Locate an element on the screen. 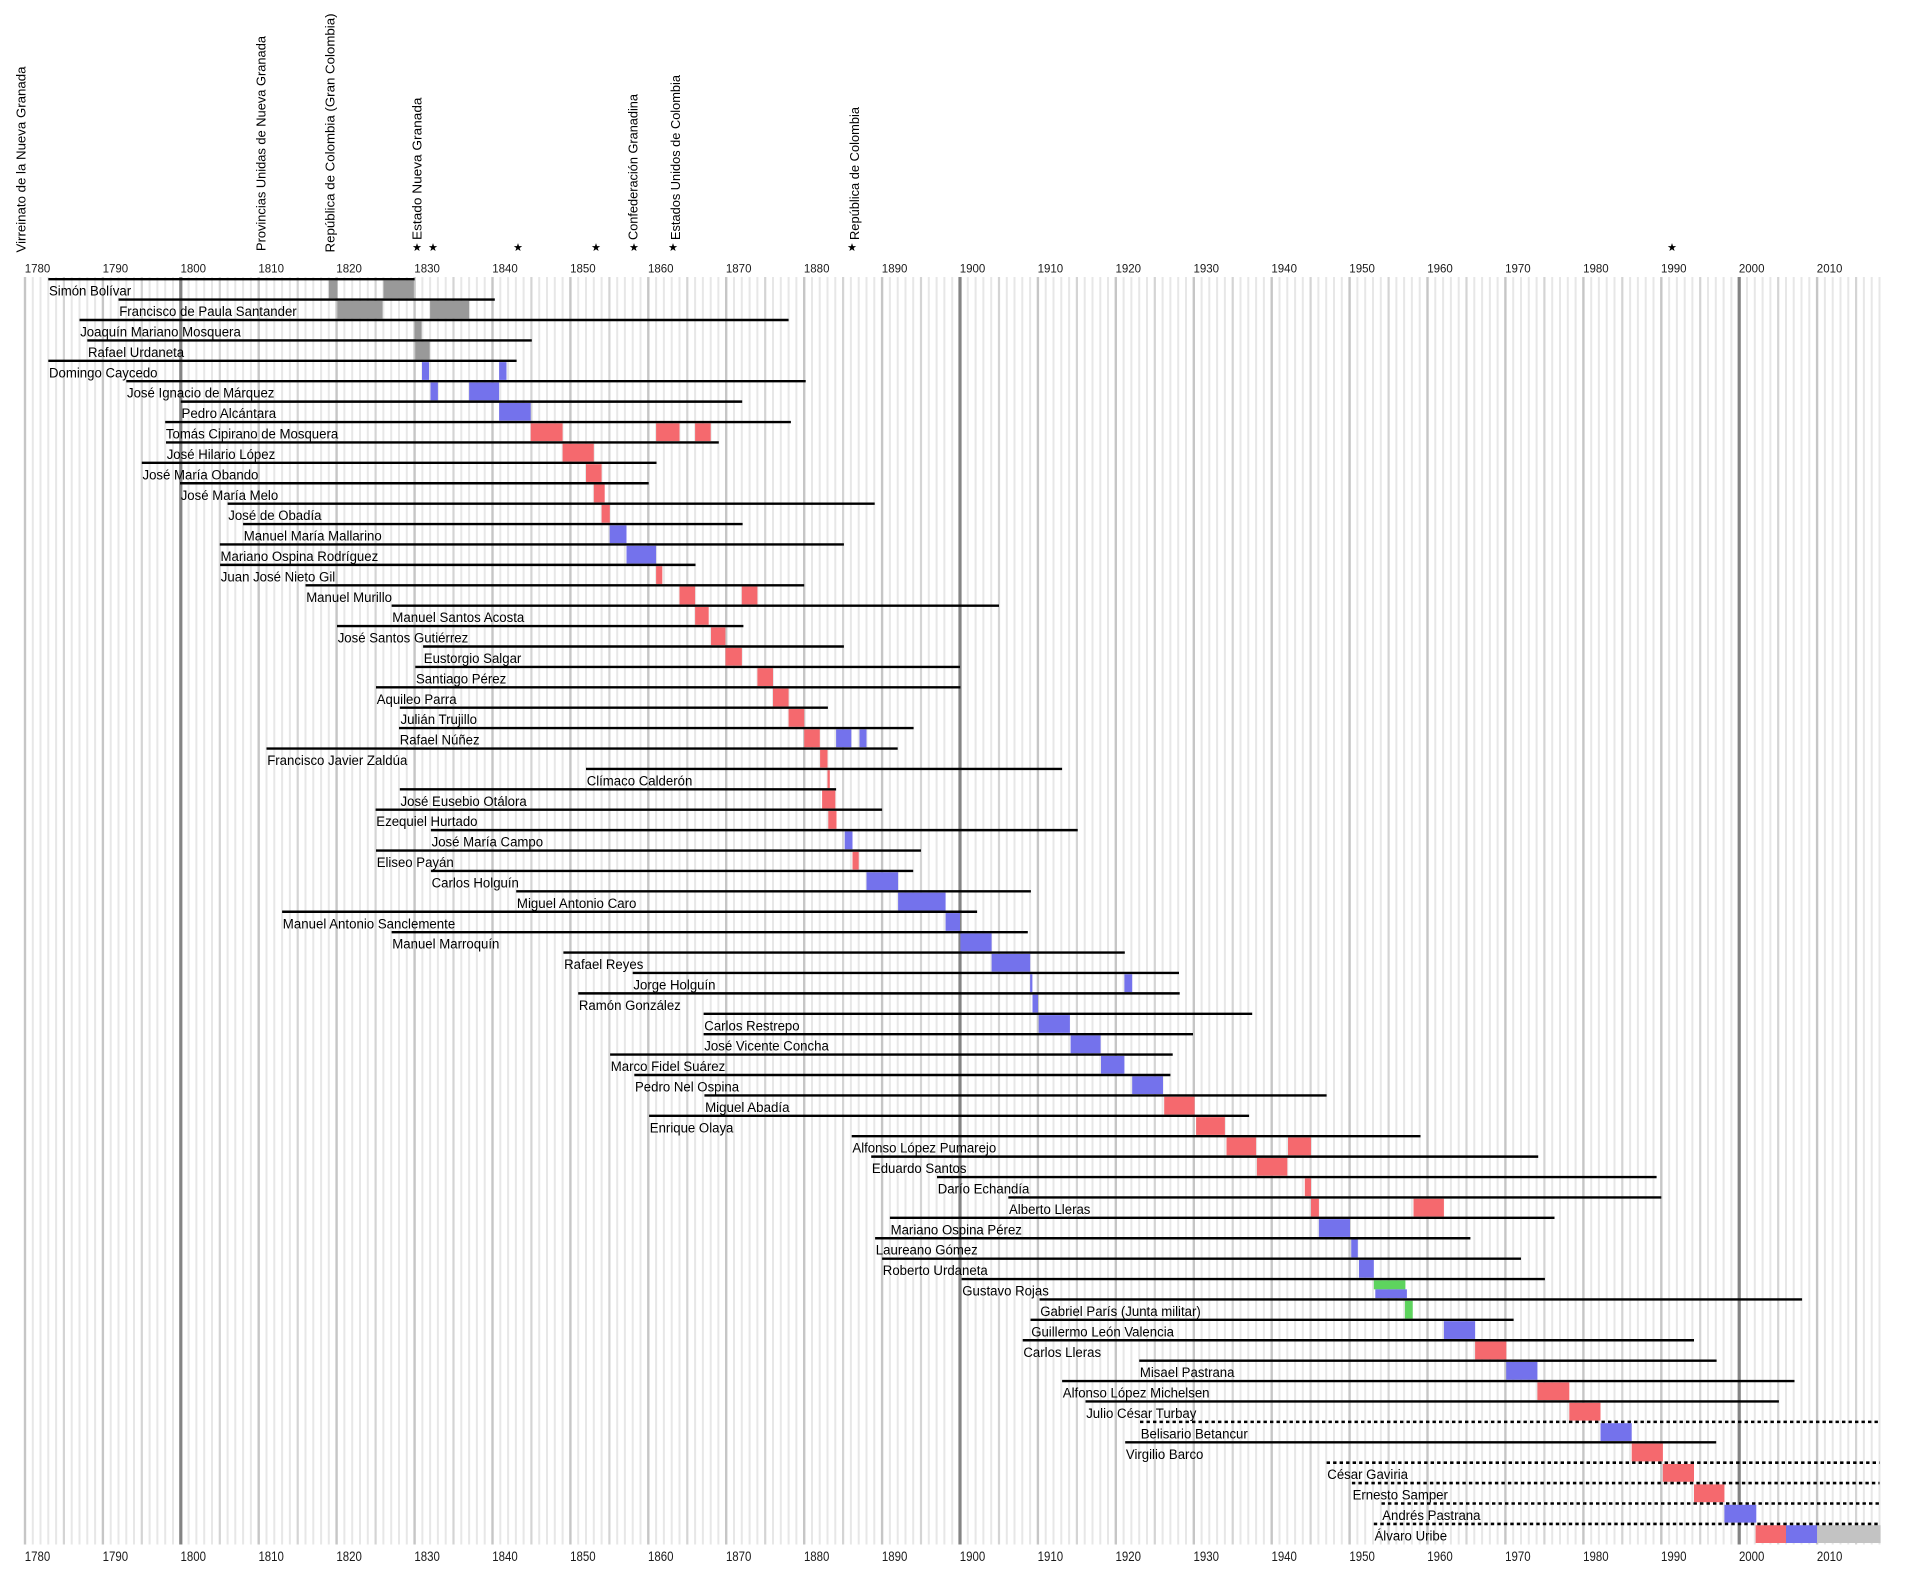  svg-text: Alfonso López Michelsen is located at coordinates (1136, 1394).